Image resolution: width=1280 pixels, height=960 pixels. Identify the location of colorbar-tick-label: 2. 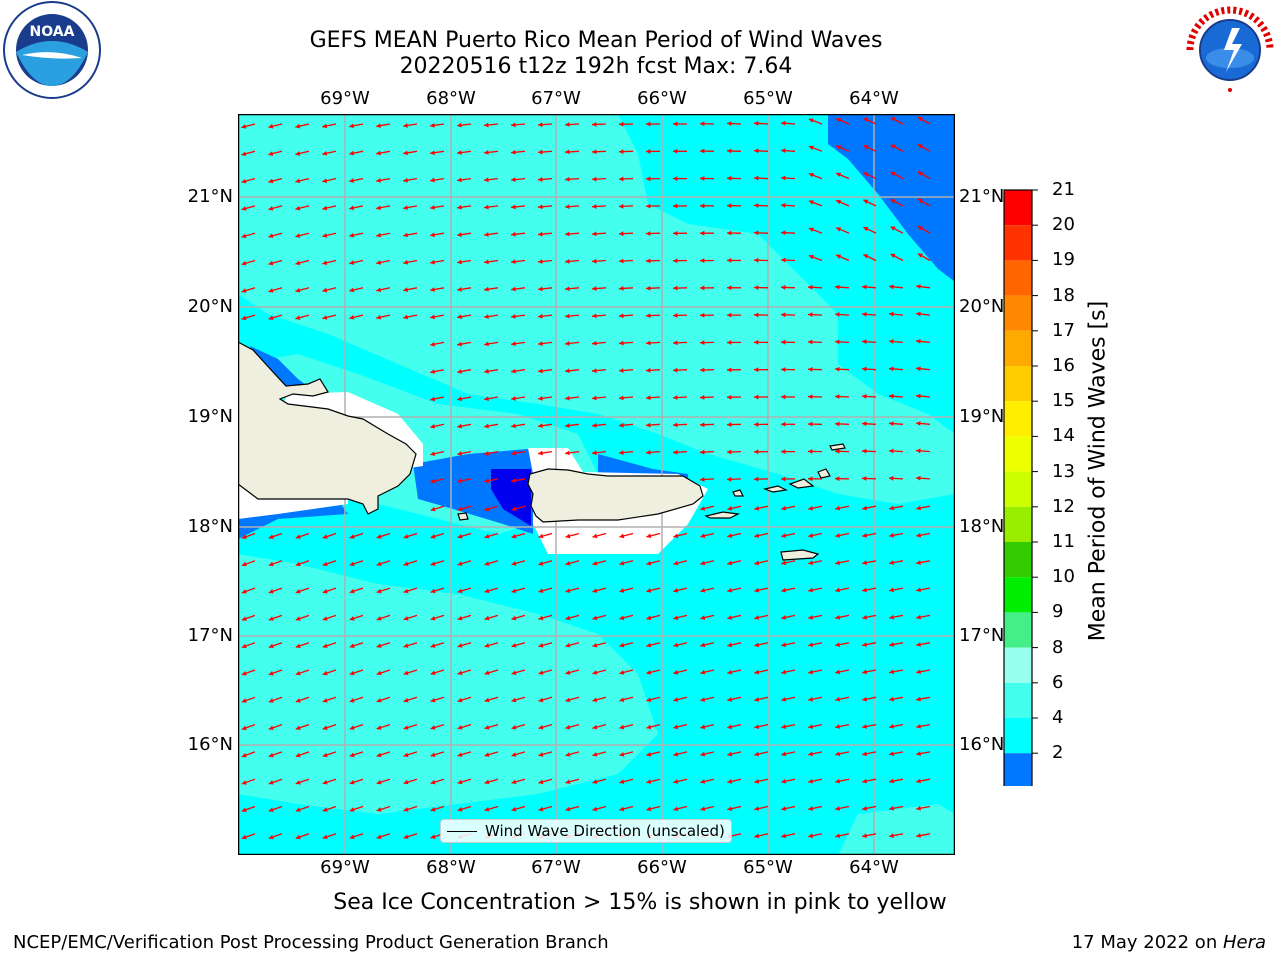
(1058, 753).